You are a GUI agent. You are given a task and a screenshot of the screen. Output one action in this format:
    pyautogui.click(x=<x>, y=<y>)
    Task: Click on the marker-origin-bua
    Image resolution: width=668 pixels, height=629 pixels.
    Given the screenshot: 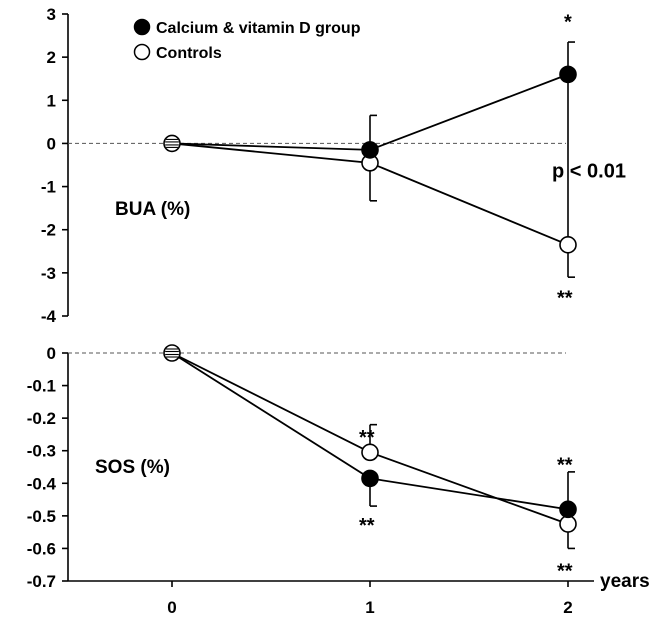 What is the action you would take?
    pyautogui.click(x=172, y=143)
    